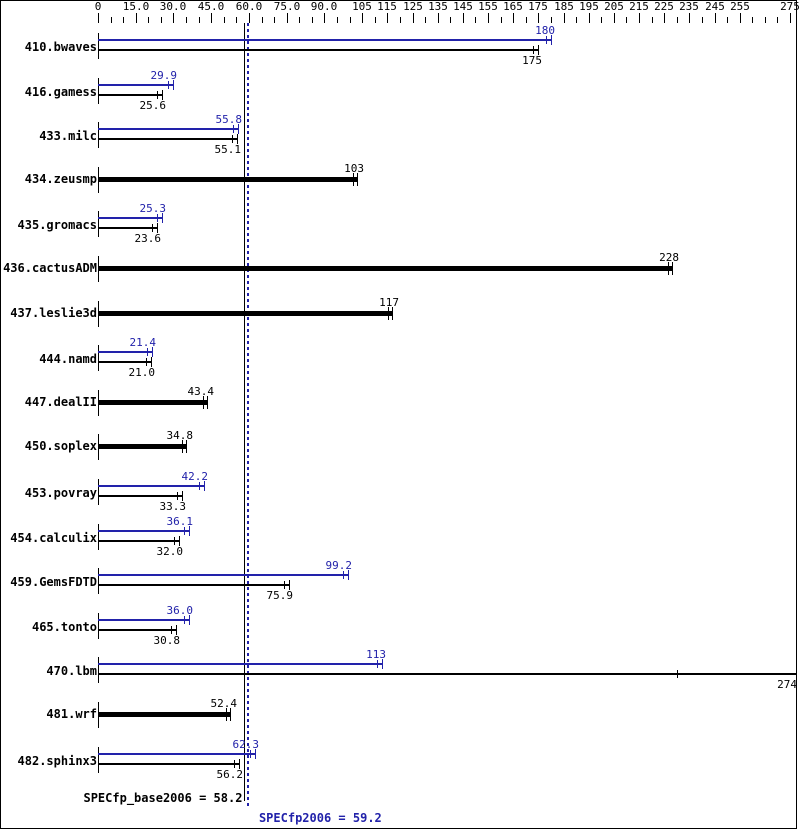 Image resolution: width=799 pixels, height=831 pixels. Describe the element at coordinates (287, 6) in the screenshot. I see `axis-tick-label: 75.0` at that location.